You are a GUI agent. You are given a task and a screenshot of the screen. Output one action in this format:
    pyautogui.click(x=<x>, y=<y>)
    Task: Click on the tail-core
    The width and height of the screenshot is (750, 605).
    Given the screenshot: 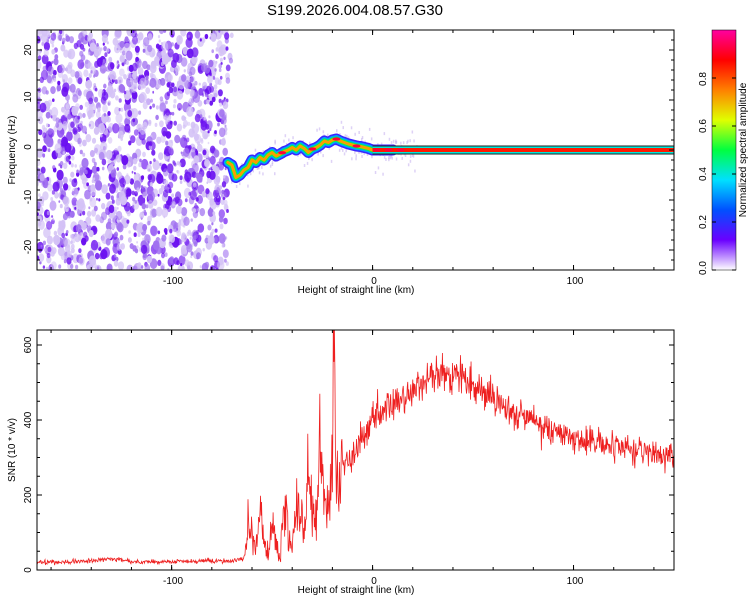 What is the action you would take?
    pyautogui.click(x=523, y=150)
    